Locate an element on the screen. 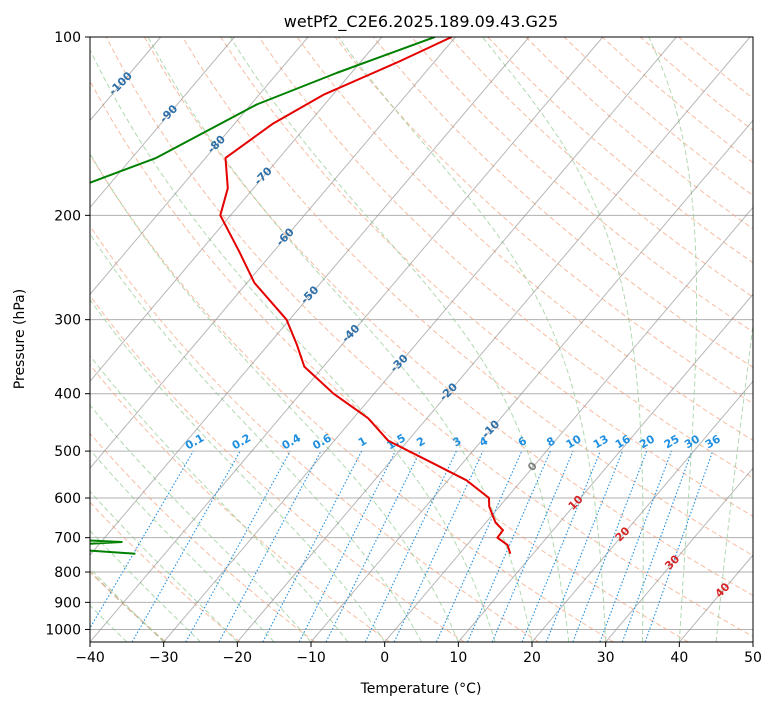 The height and width of the screenshot is (708, 775). y-tick-label: 900 is located at coordinates (67, 603).